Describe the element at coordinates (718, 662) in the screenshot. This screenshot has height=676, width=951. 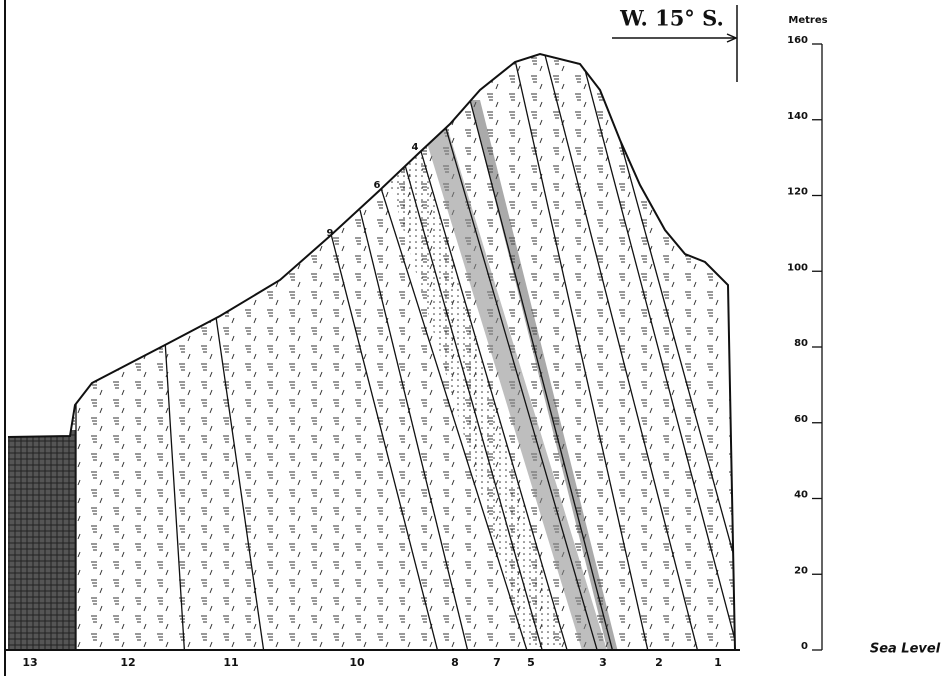
I see `bed-label: 1` at that location.